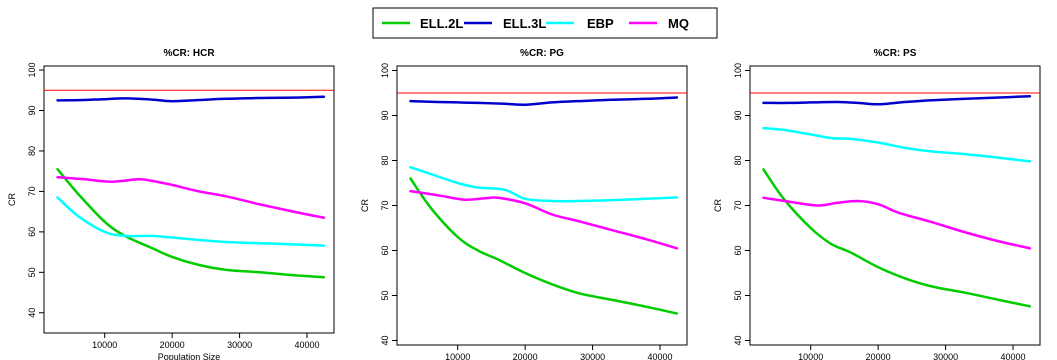  I want to click on legend-label: EBP, so click(600, 23).